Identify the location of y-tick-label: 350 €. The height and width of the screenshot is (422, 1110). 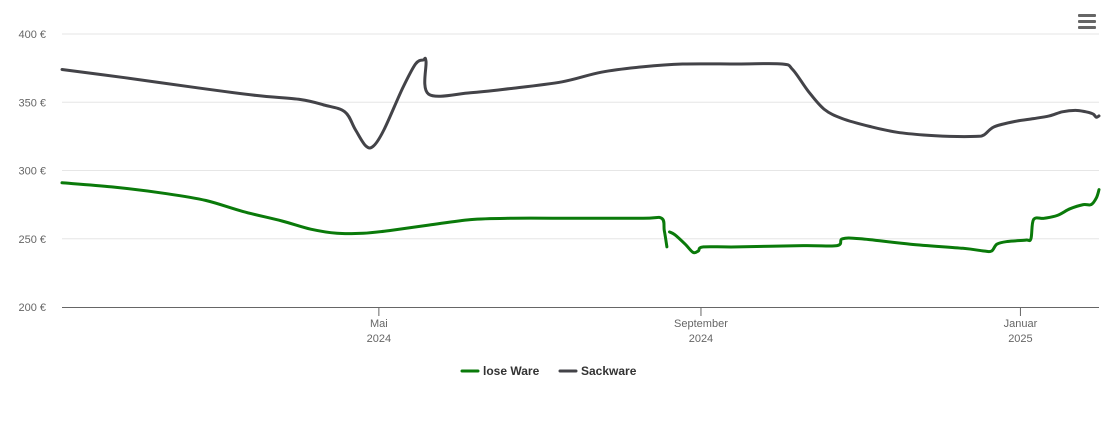
(32, 103).